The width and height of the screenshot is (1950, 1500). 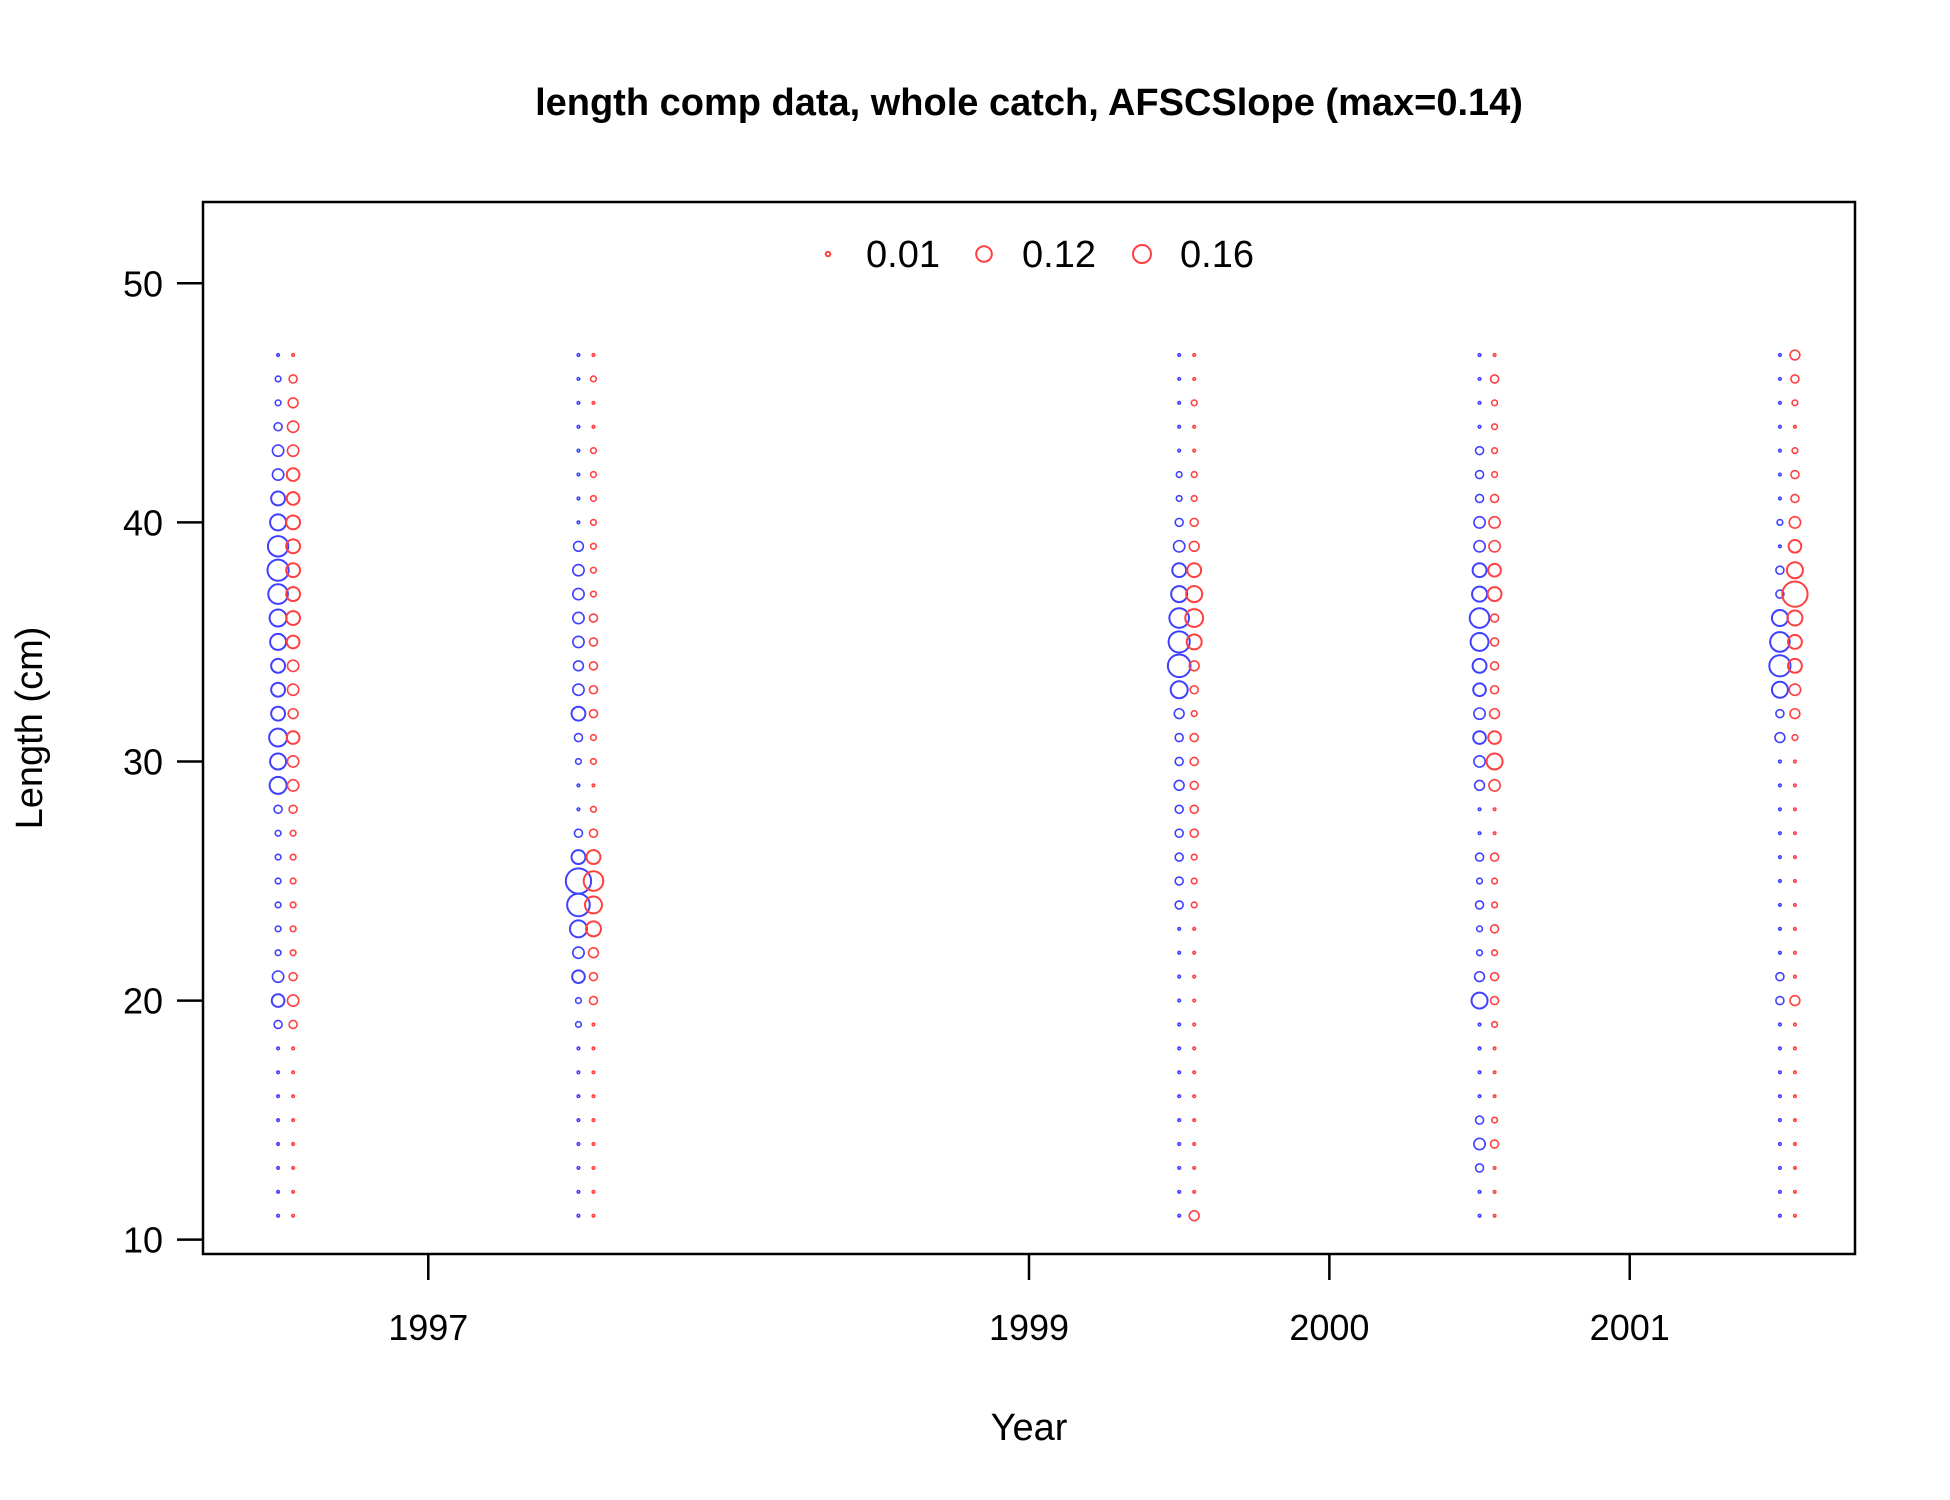 What do you see at coordinates (163, 762) in the screenshot?
I see `y-axis: 10 20 30 40 50` at bounding box center [163, 762].